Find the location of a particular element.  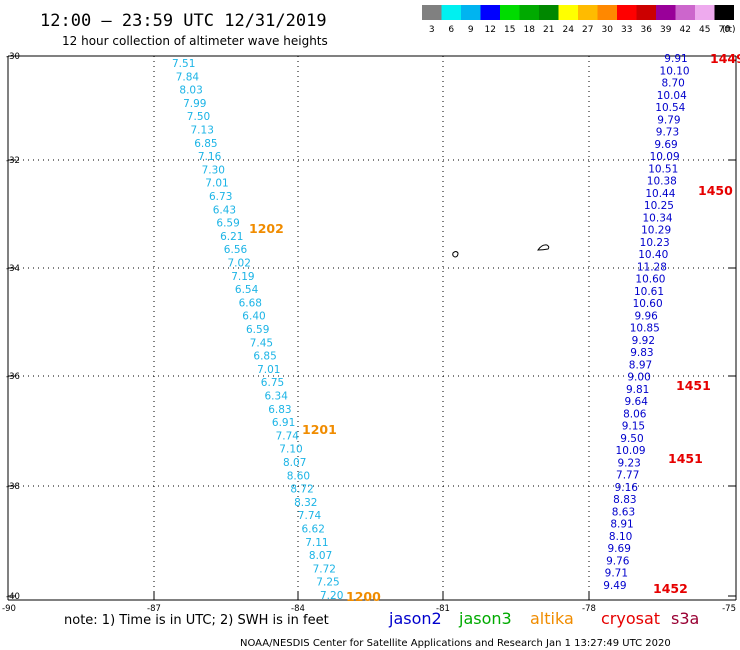

scale-unit: (ft) is located at coordinates (729, 30).